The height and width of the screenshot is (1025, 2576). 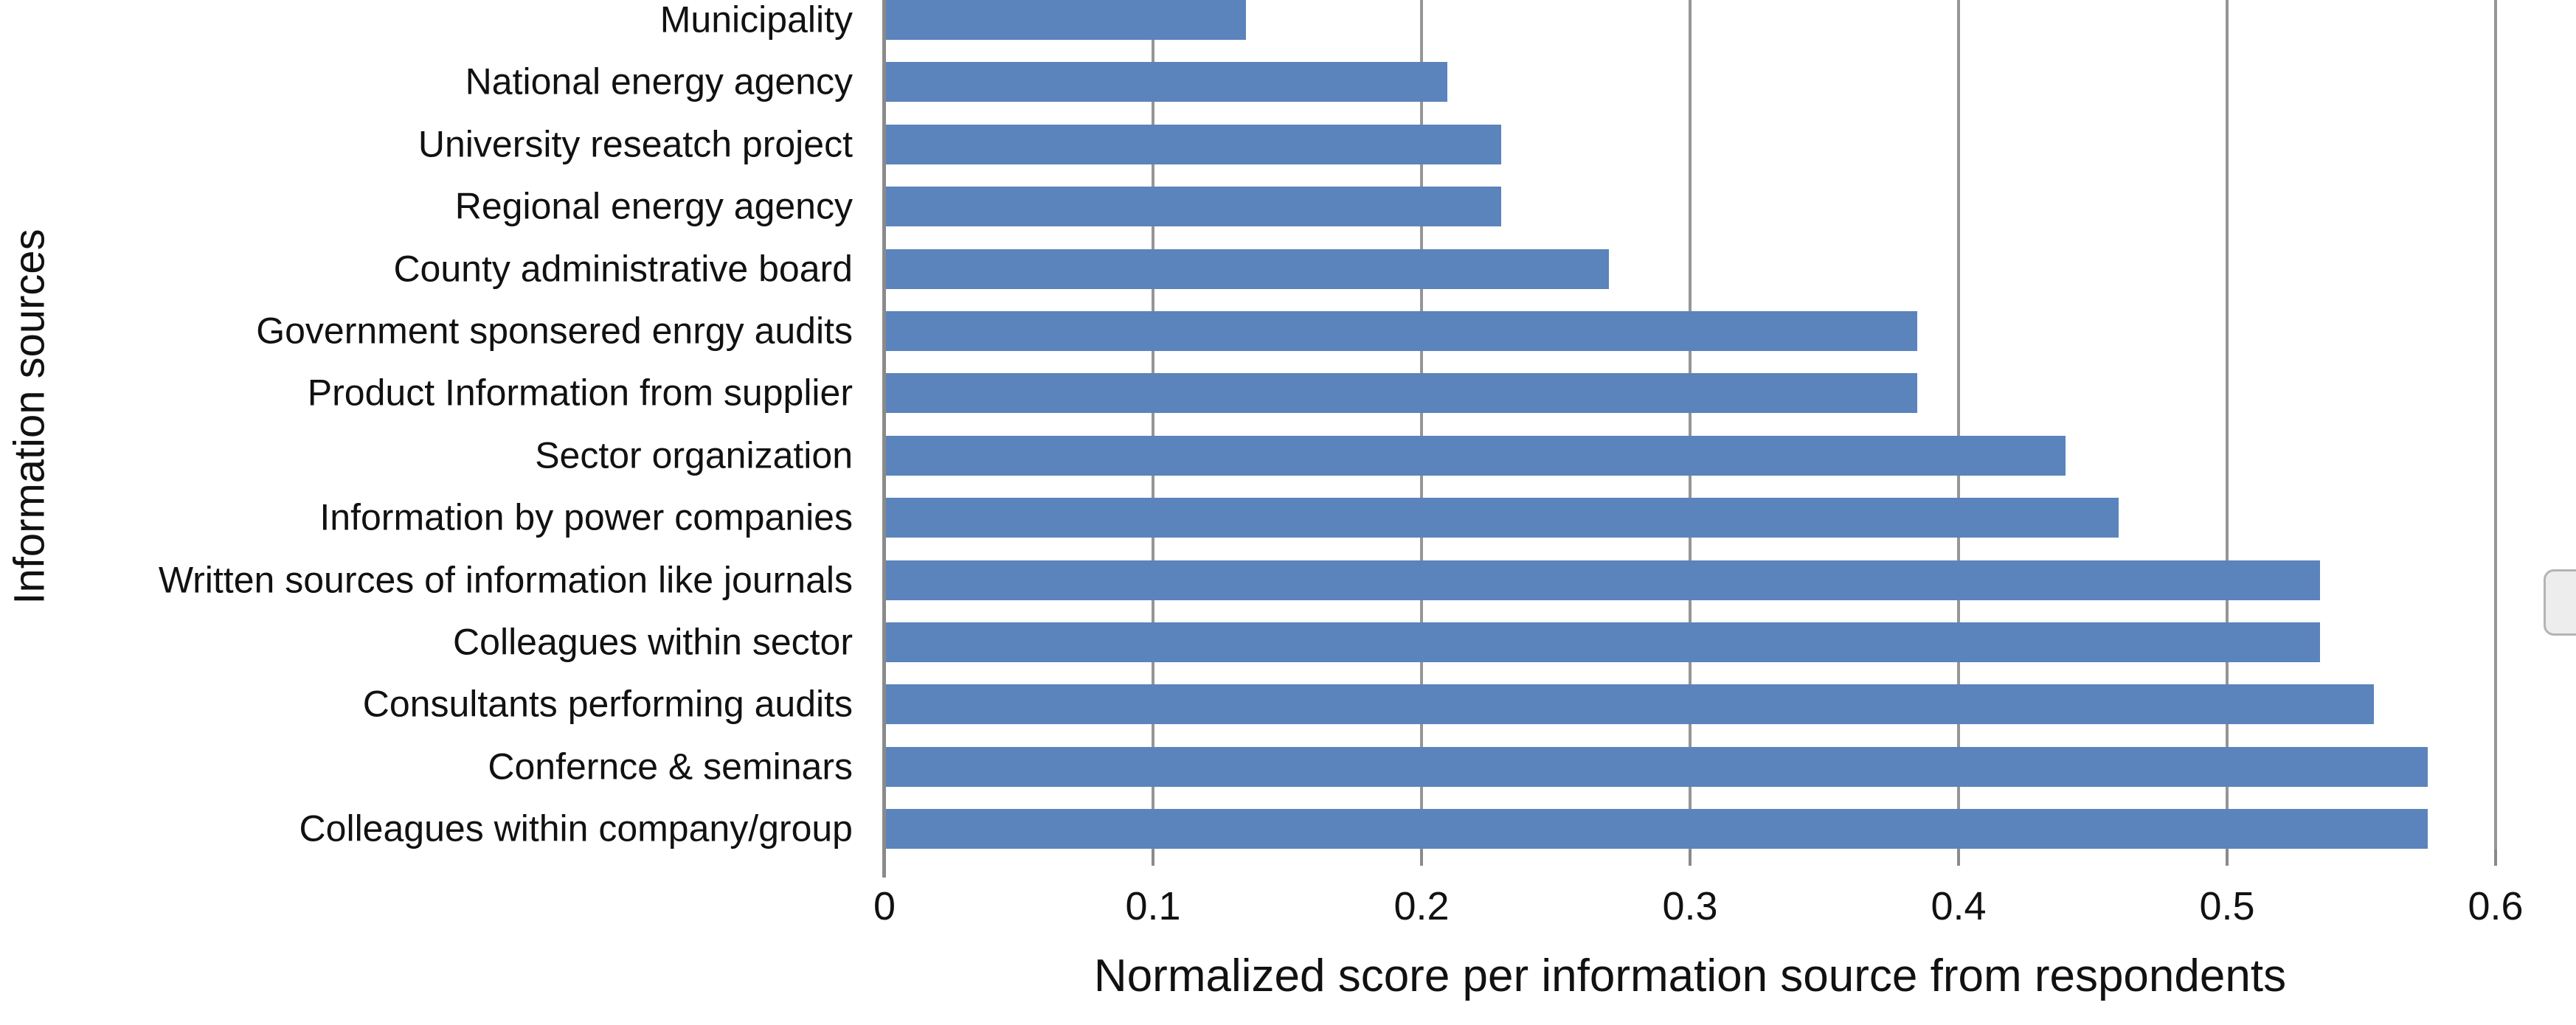 What do you see at coordinates (2496, 906) in the screenshot?
I see `x-tick-label: 0.6` at bounding box center [2496, 906].